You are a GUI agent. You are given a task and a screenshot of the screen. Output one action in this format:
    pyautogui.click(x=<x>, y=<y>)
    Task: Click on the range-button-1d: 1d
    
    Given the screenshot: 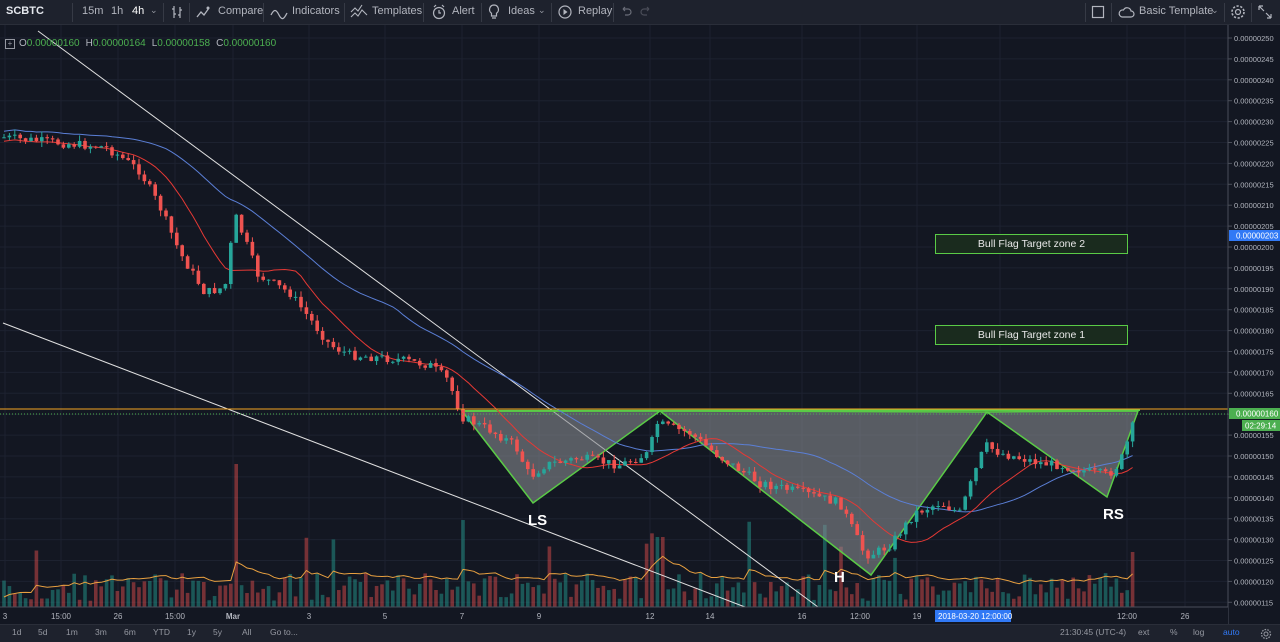 What is the action you would take?
    pyautogui.click(x=17, y=632)
    